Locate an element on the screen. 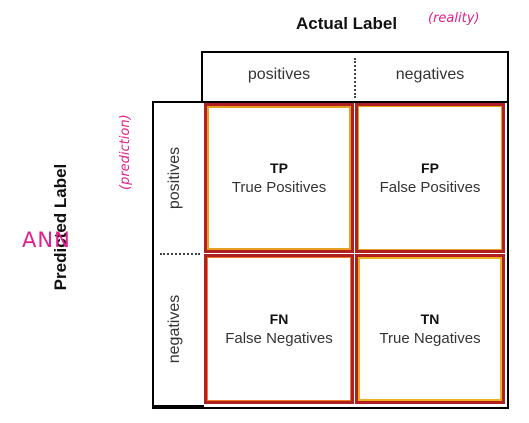 The image size is (529, 423). row-separator is located at coordinates (180, 254).